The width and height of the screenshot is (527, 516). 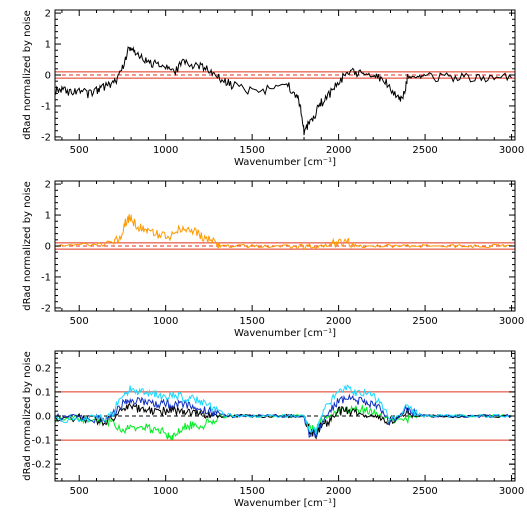 What do you see at coordinates (41, 465) in the screenshot?
I see `y-tick-label: -0.2` at bounding box center [41, 465].